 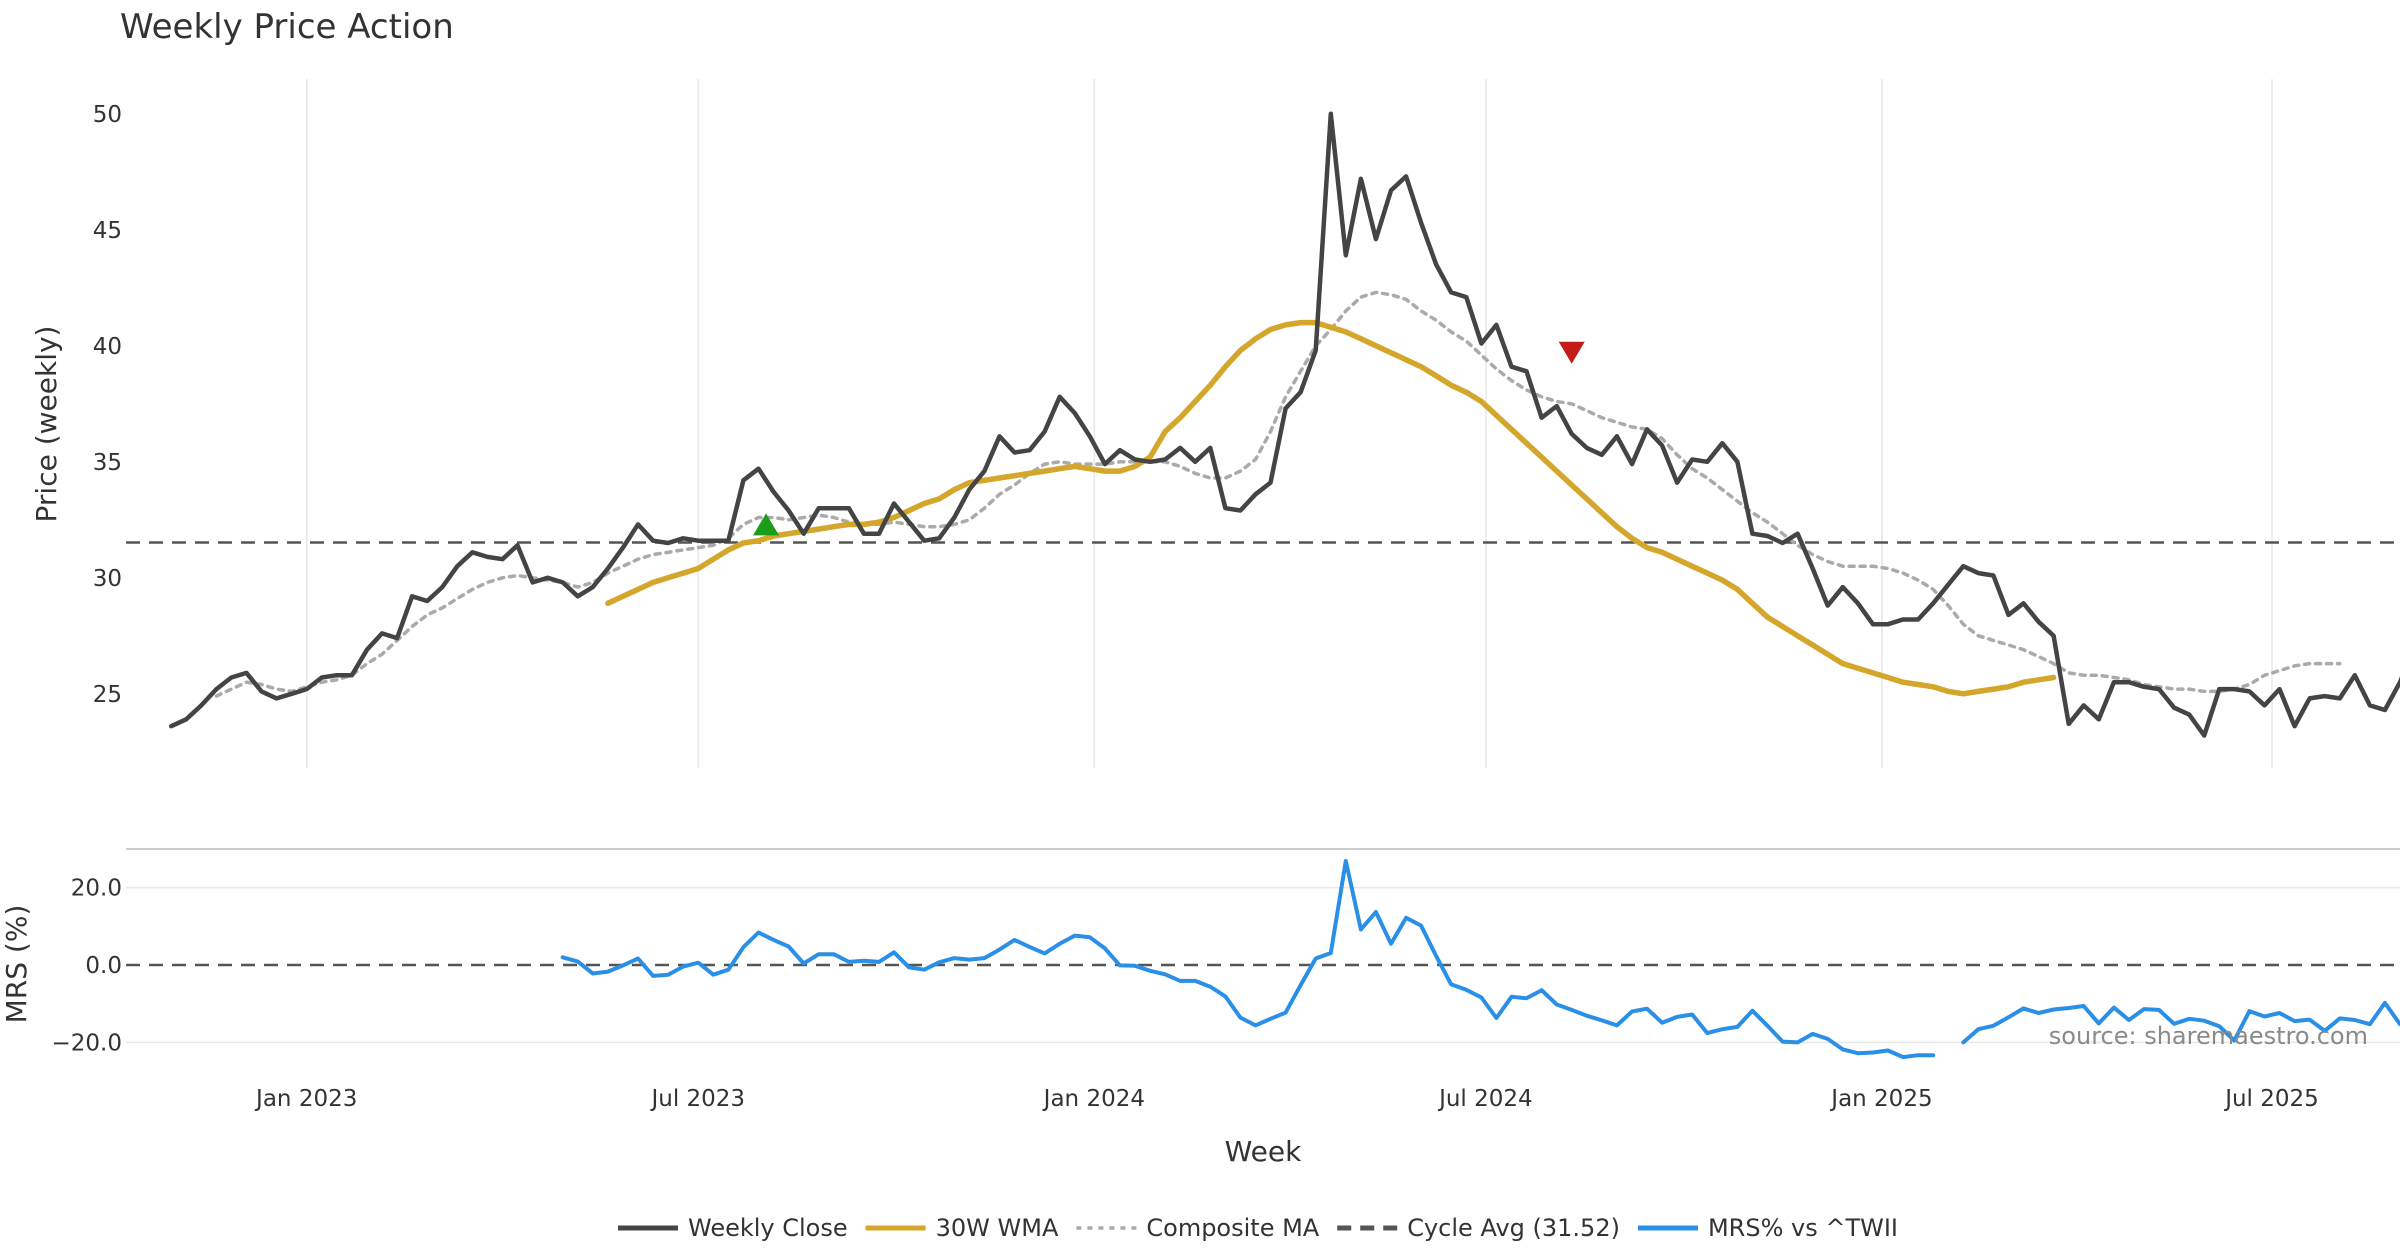 What do you see at coordinates (697, 1099) in the screenshot?
I see `x-tick-label: Jul 2023` at bounding box center [697, 1099].